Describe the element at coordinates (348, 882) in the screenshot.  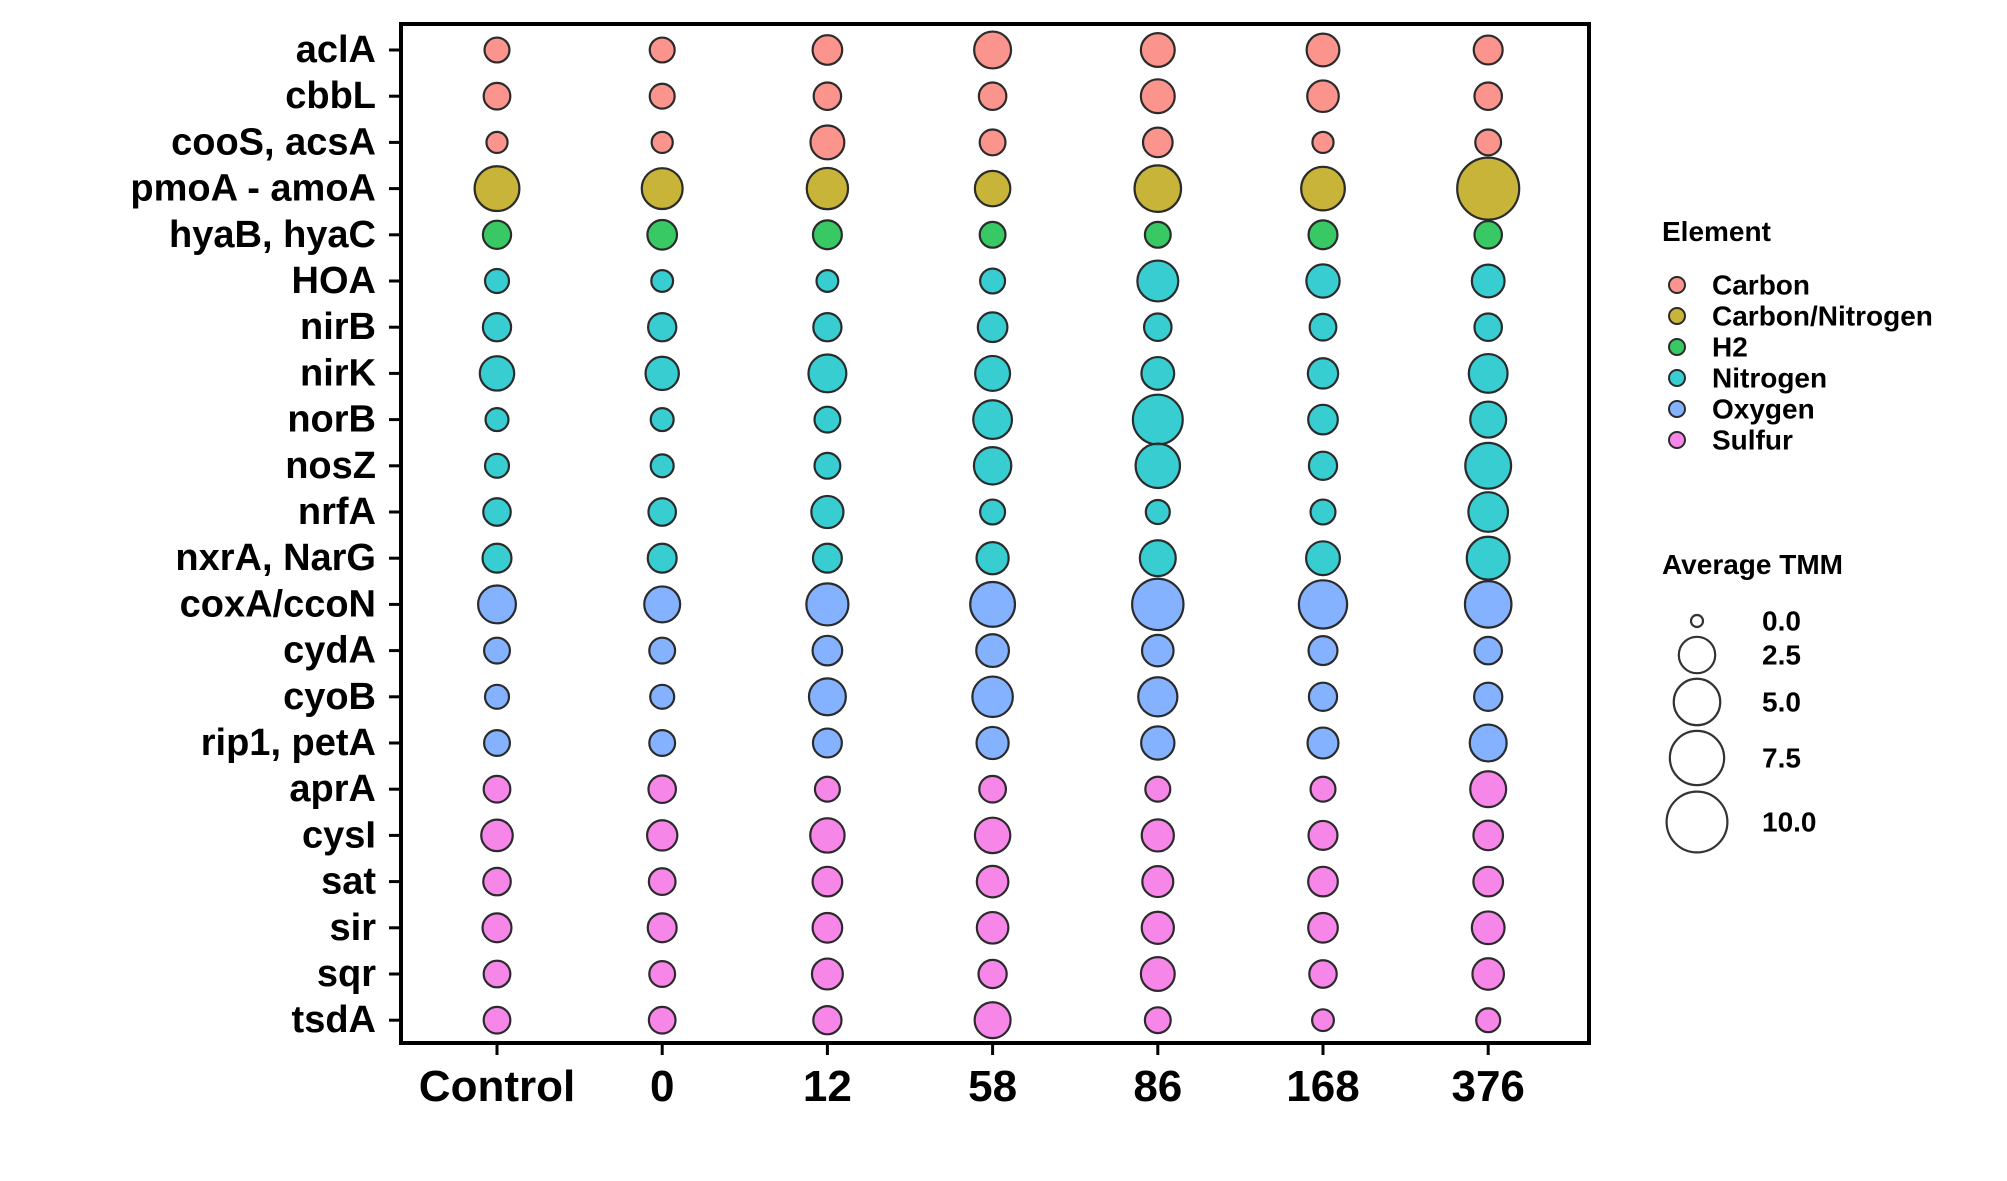
I see `y-tick-label-sat: sat` at that location.